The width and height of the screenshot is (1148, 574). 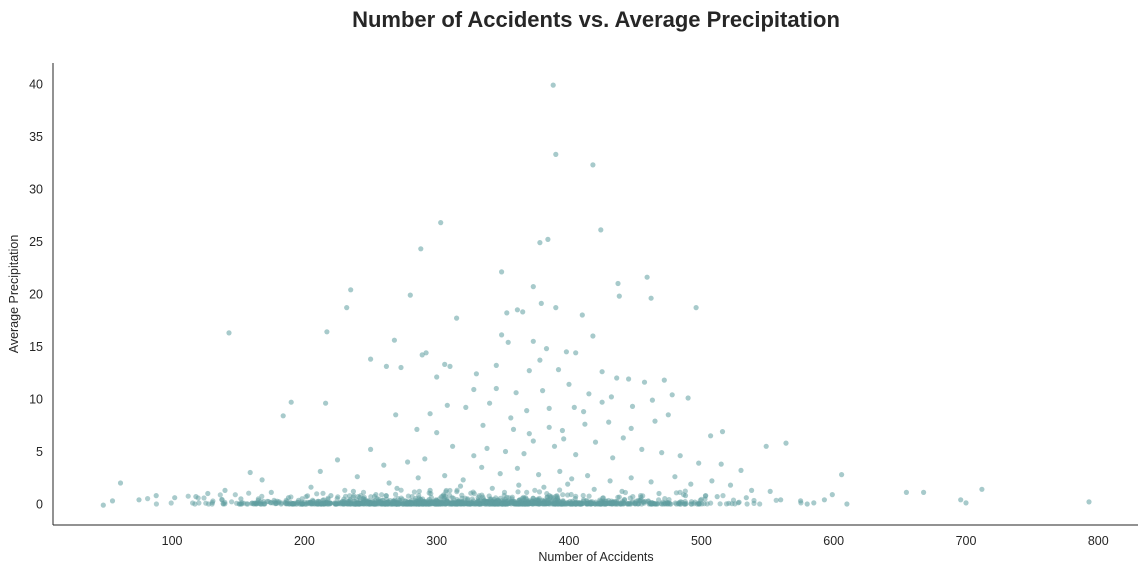 I want to click on x-tick-label: 400, so click(x=569, y=541).